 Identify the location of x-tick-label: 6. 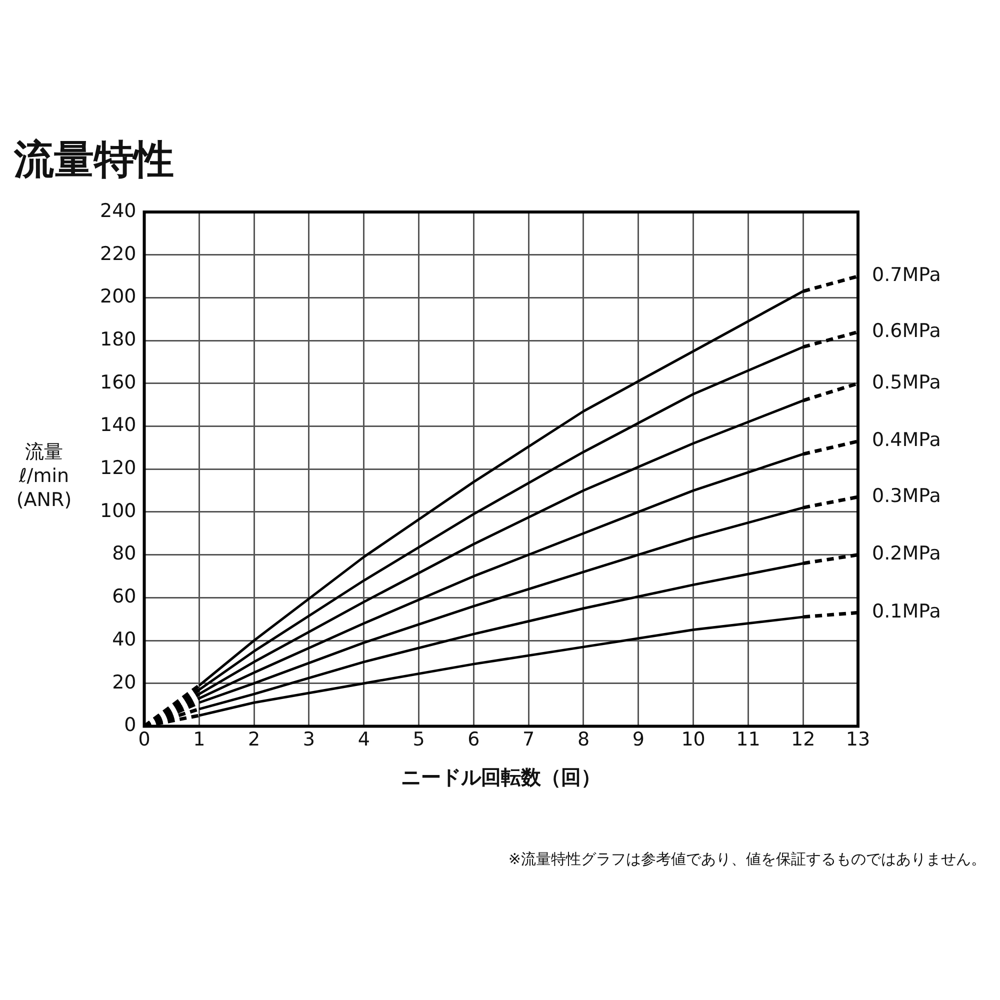
(474, 739).